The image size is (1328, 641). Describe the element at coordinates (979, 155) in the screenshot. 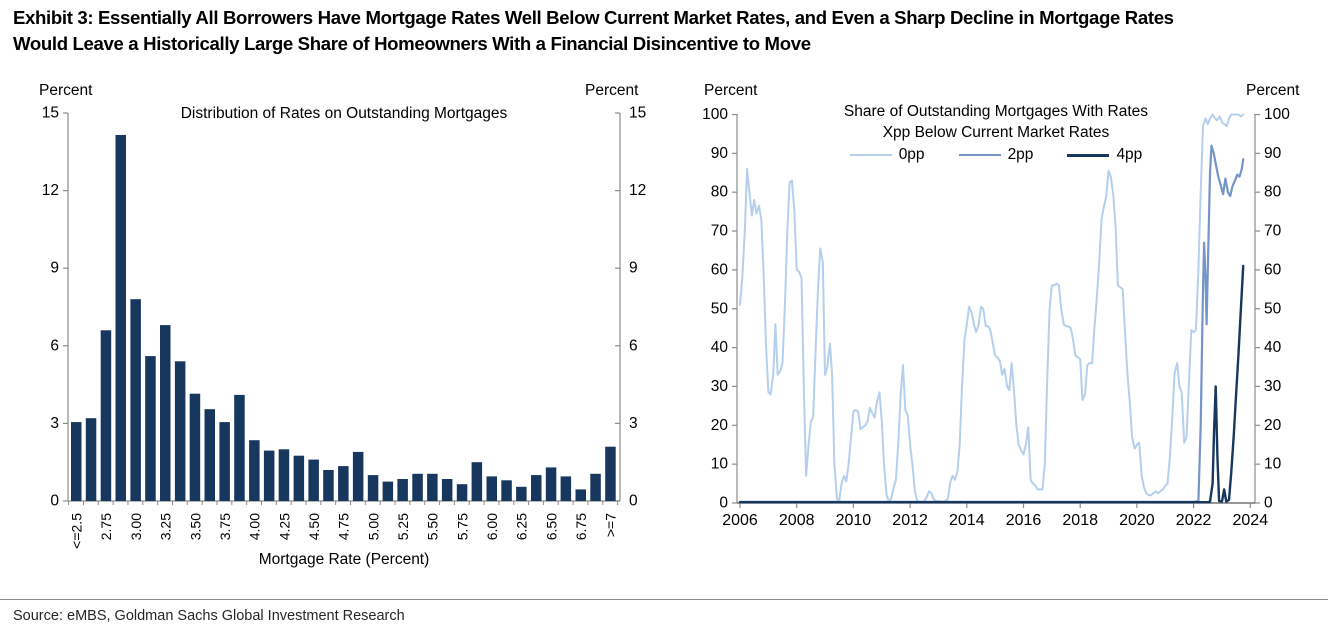

I see `legend-line-swatch-2pp` at that location.